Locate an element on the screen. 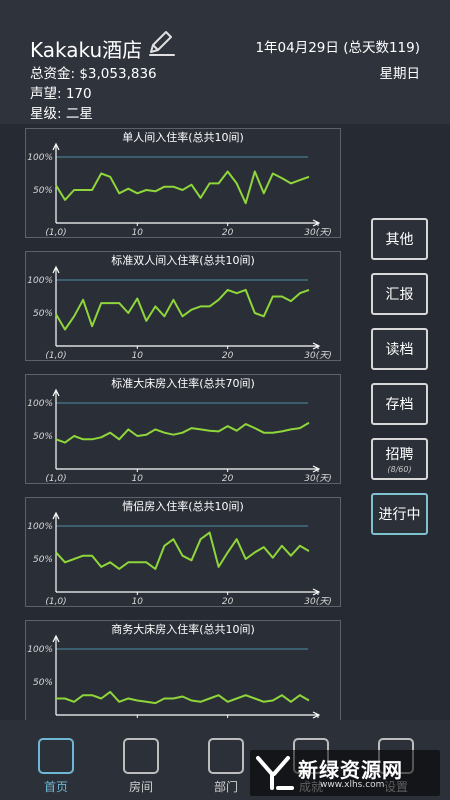 Image resolution: width=450 pixels, height=800 pixels. occupancy-chart-standard-double: 标准大床房入住率(总共70间) 100% 50% (1,0) 10 20 30(天) is located at coordinates (183, 429).